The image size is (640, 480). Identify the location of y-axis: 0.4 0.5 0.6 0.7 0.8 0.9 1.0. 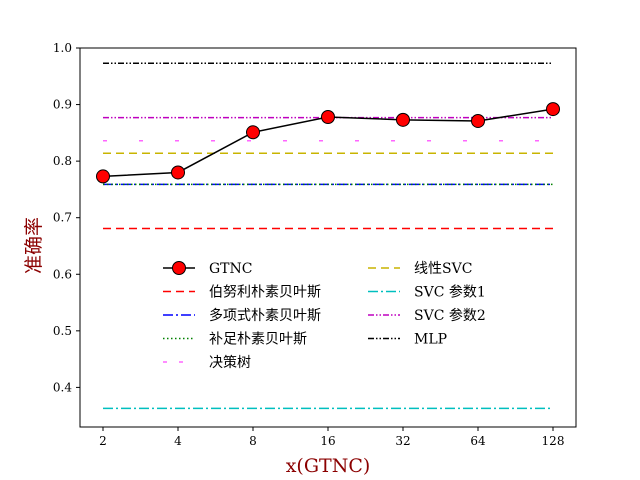
(66, 217).